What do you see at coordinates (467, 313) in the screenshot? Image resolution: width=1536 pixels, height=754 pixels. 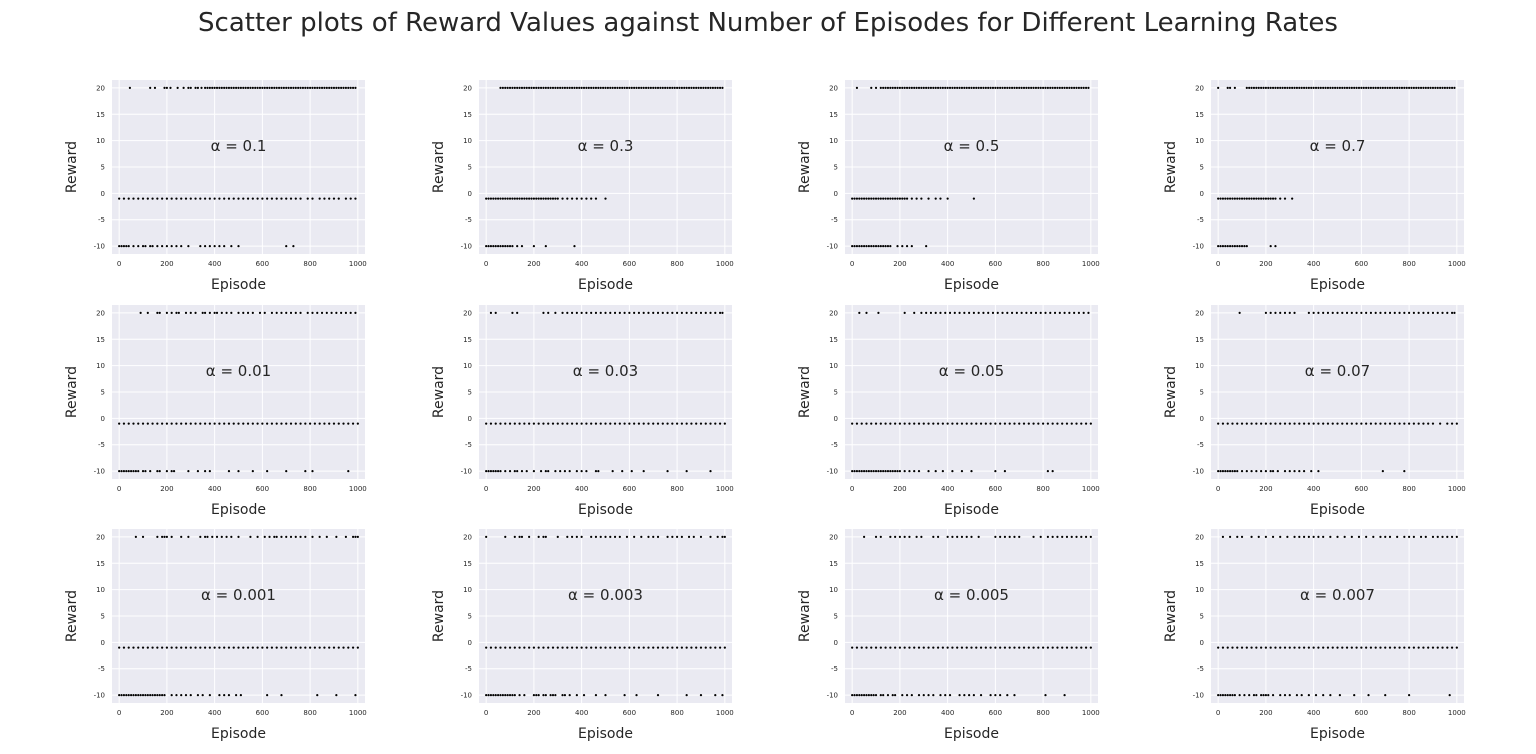 I see `y-tick-label: 20` at bounding box center [467, 313].